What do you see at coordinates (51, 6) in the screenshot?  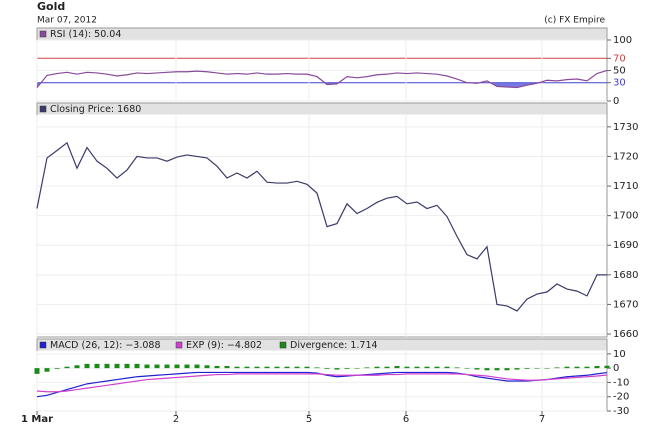 I see `title: Gold` at bounding box center [51, 6].